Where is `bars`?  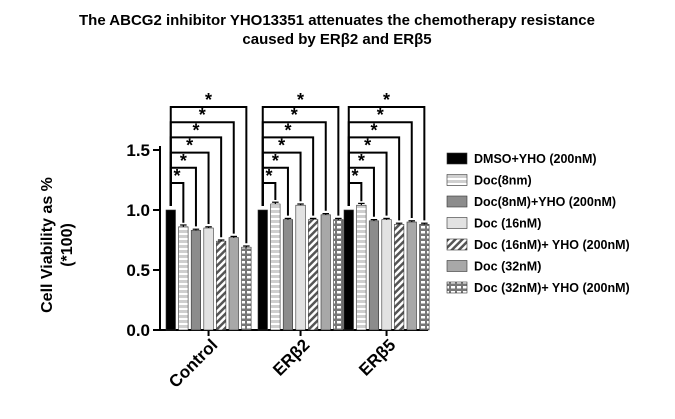 bars is located at coordinates (297, 266).